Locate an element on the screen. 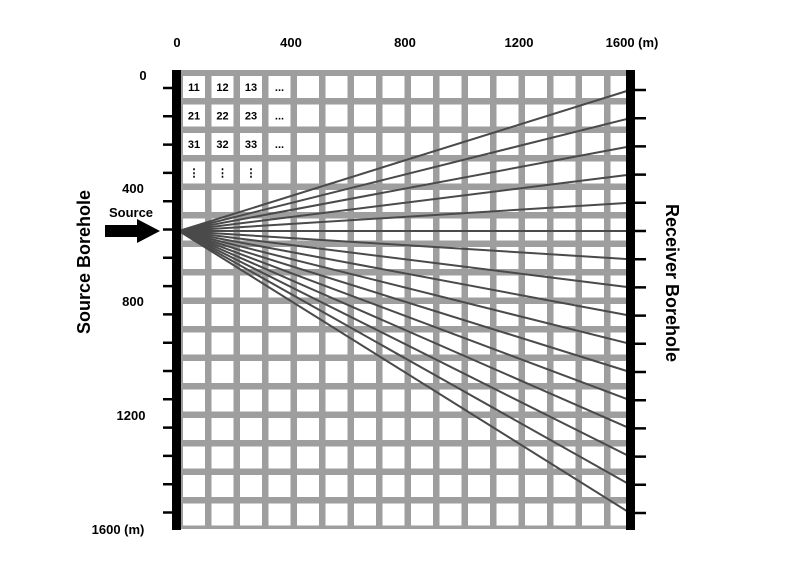 This screenshot has height=561, width=791. cell-label: ⋮ is located at coordinates (194, 174).